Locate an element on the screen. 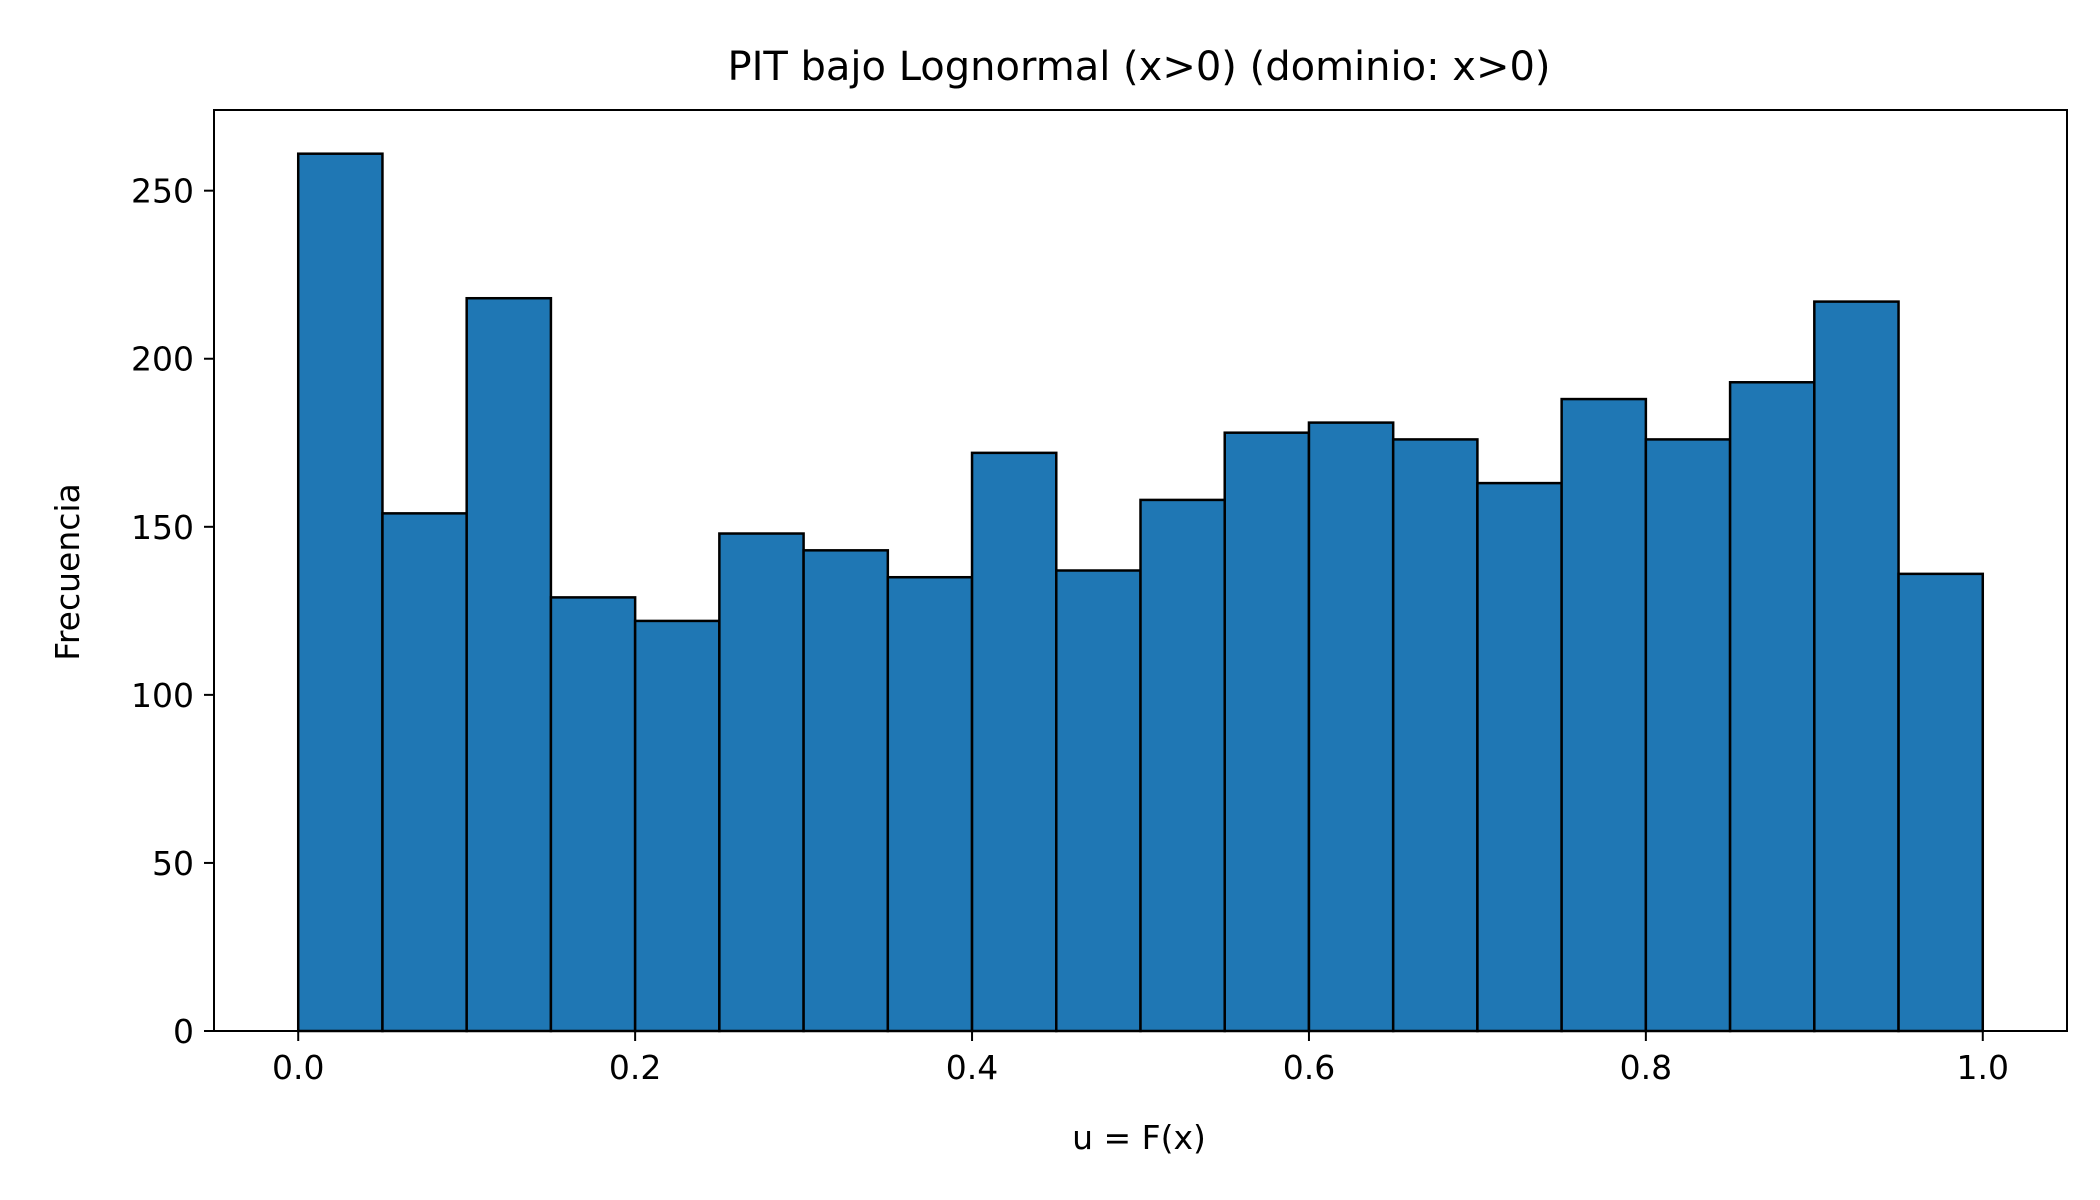 This screenshot has width=2100, height=1200. y-tick-label: 0 is located at coordinates (183, 1031).